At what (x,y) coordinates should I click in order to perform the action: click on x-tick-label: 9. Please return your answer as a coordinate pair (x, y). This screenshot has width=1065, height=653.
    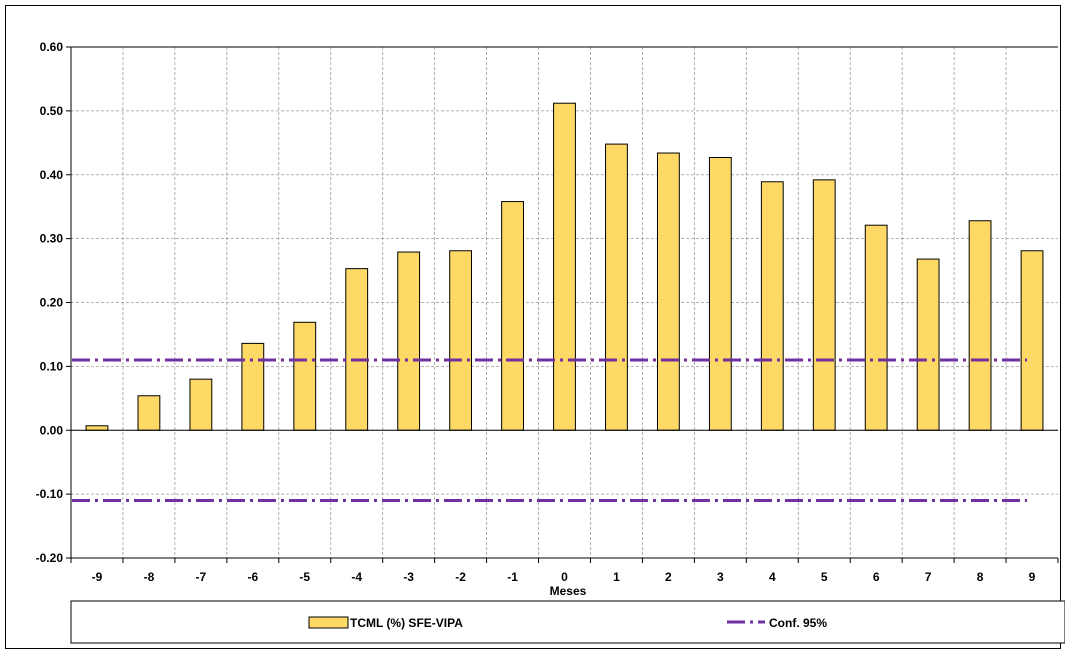
    Looking at the image, I should click on (1032, 577).